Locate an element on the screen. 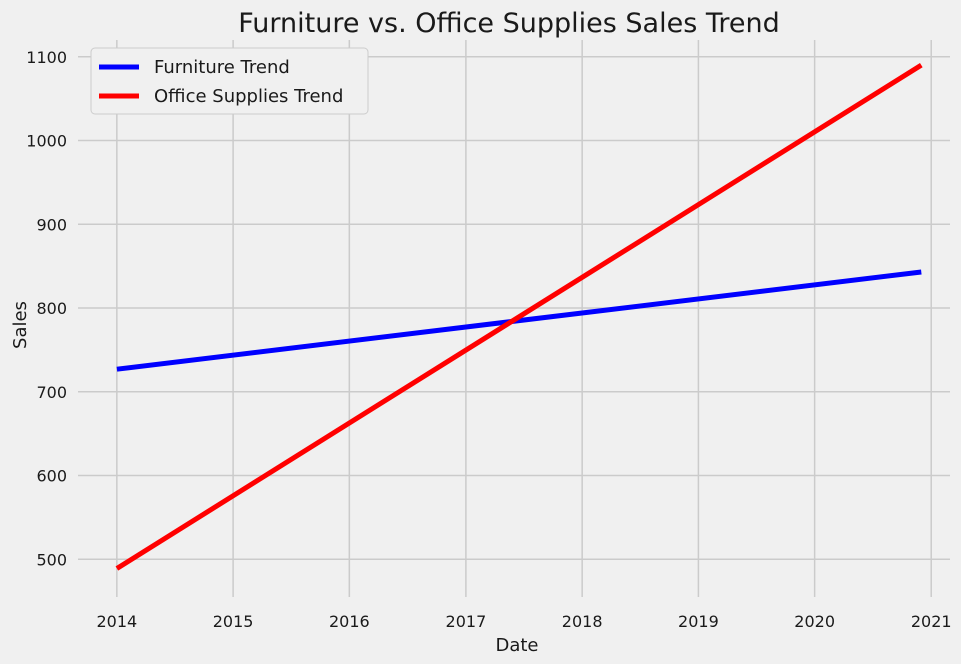 Image resolution: width=961 pixels, height=664 pixels. x-axis-label: Date is located at coordinates (516, 645).